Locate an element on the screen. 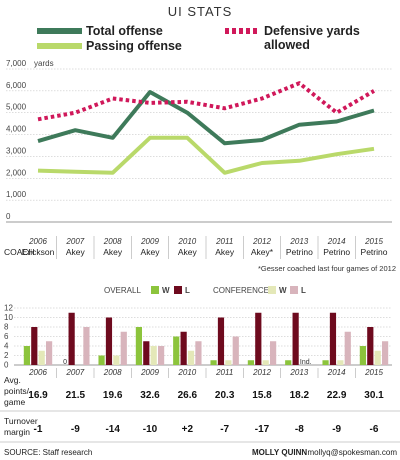 The image size is (400, 460). coach-name-2008: Akey is located at coordinates (113, 252).